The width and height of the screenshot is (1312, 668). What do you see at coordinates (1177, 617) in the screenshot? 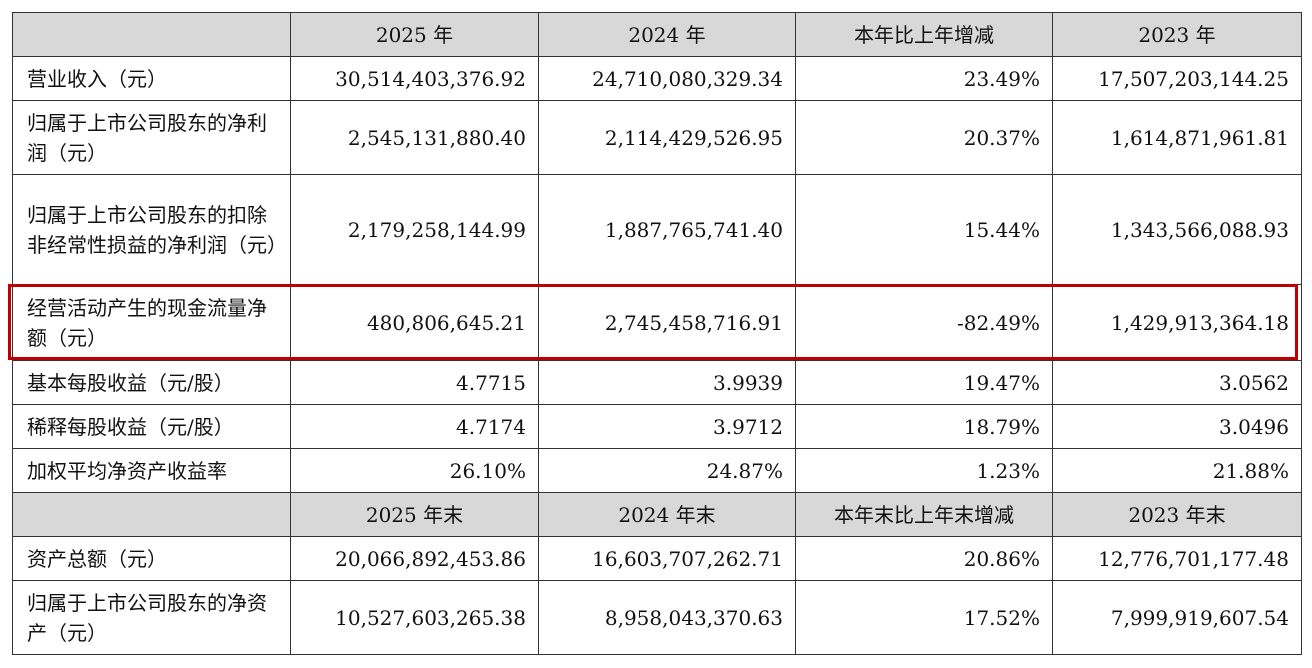
I see `cell-2023: 7,999,919,607.54` at bounding box center [1177, 617].